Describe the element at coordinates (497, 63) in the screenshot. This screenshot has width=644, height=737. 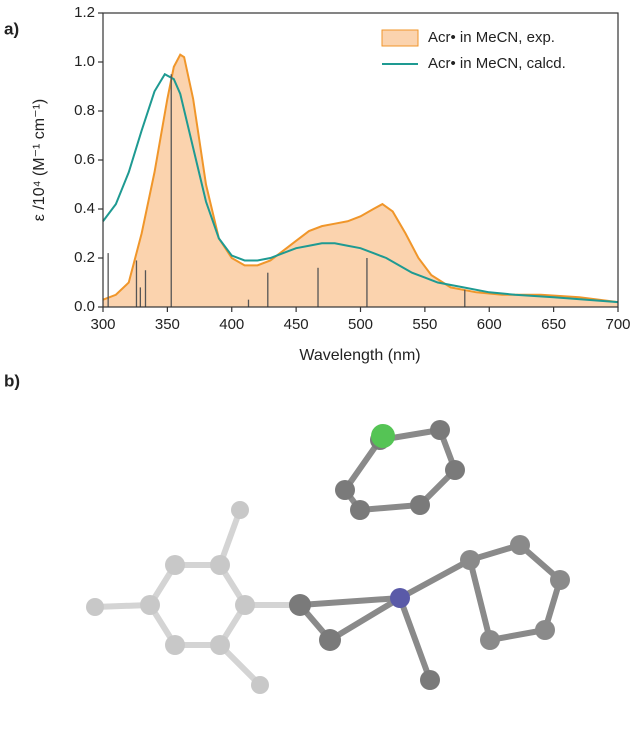
I see `legend-label: Acr• in MeCN, calcd.` at that location.